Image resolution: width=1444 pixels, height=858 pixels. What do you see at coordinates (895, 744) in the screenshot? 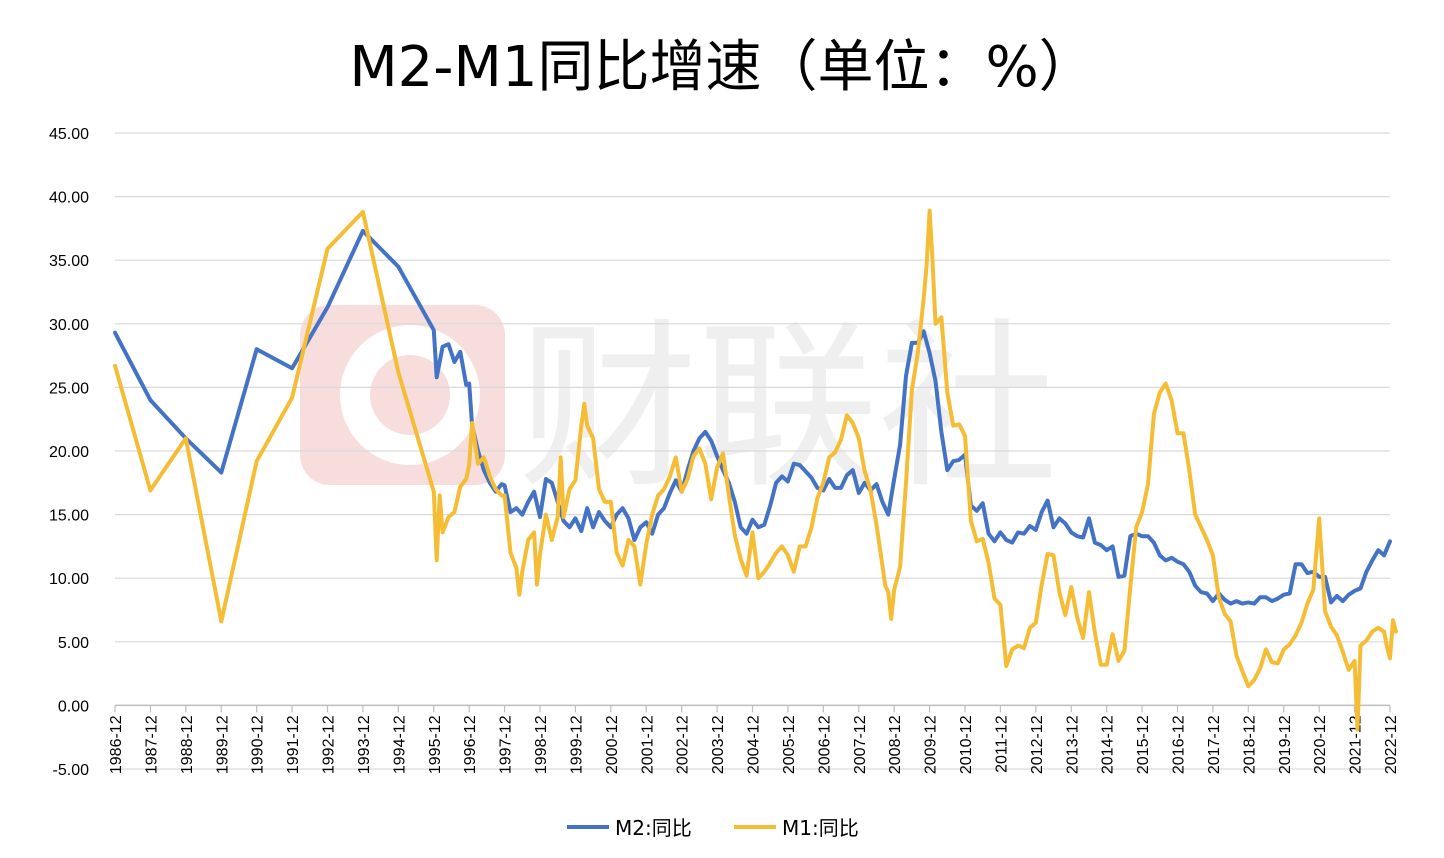
I see `x-tick-label: 2008-12` at bounding box center [895, 744].